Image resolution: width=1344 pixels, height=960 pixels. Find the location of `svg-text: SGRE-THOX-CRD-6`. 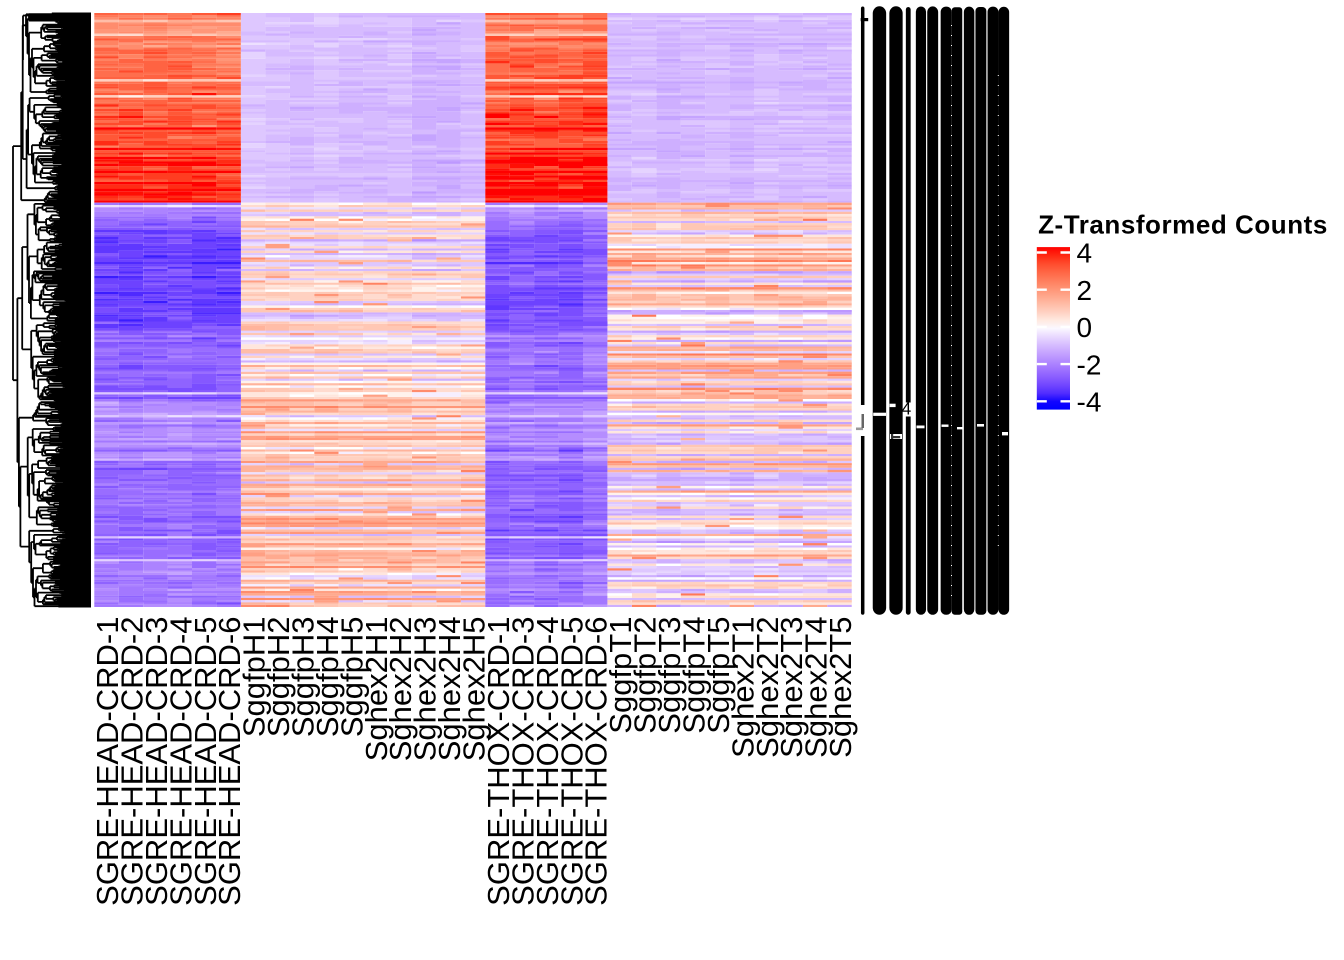

svg-text: SGRE-THOX-CRD-6 is located at coordinates (596, 761).